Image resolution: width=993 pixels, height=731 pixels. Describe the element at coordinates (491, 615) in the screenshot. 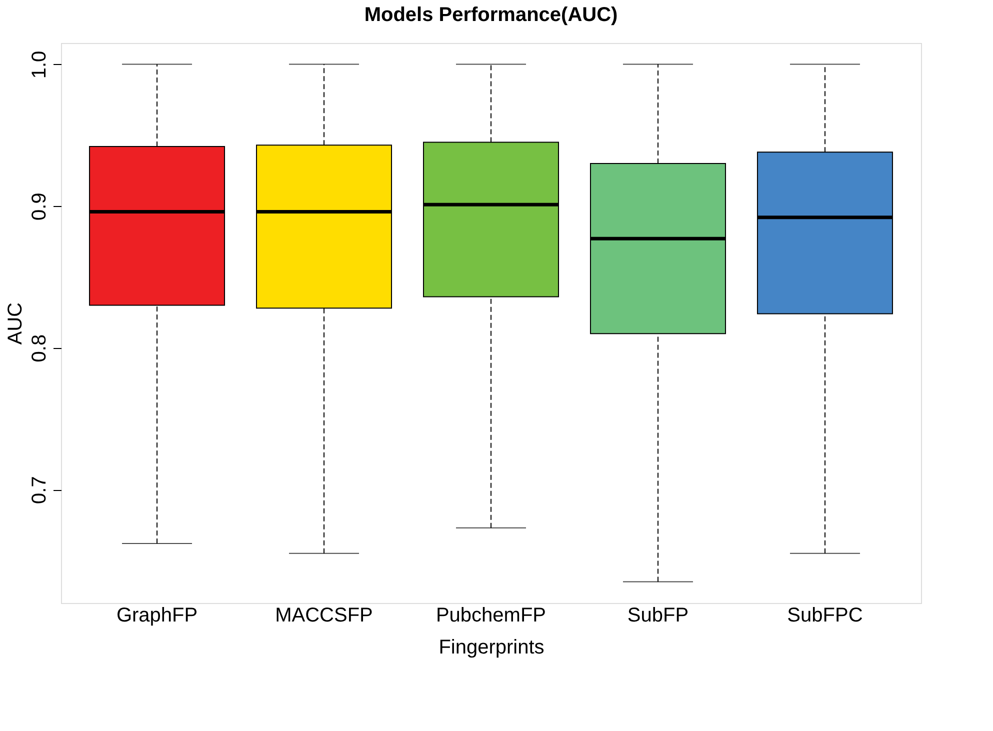

I see `x-tick-label: PubchemFP` at that location.